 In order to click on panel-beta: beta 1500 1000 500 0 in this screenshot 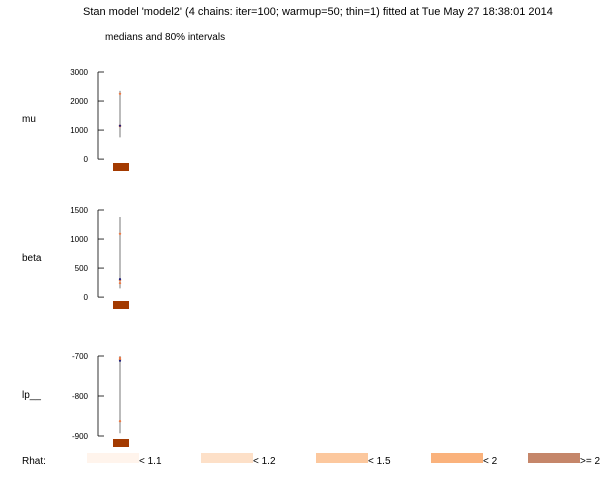, I will do `click(75, 257)`.